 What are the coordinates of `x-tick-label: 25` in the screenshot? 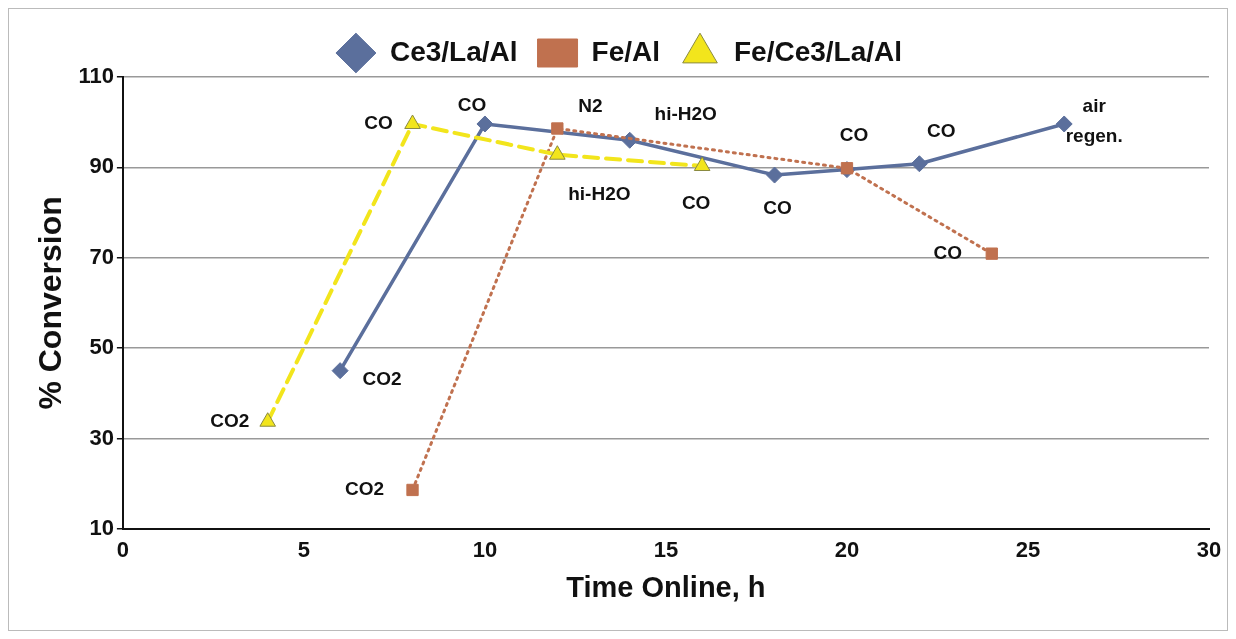 It's located at (1028, 550).